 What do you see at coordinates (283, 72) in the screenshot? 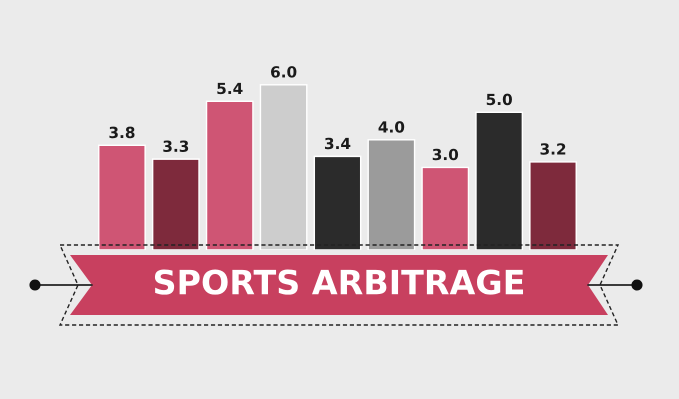
I see `data-label: 6.0` at bounding box center [283, 72].